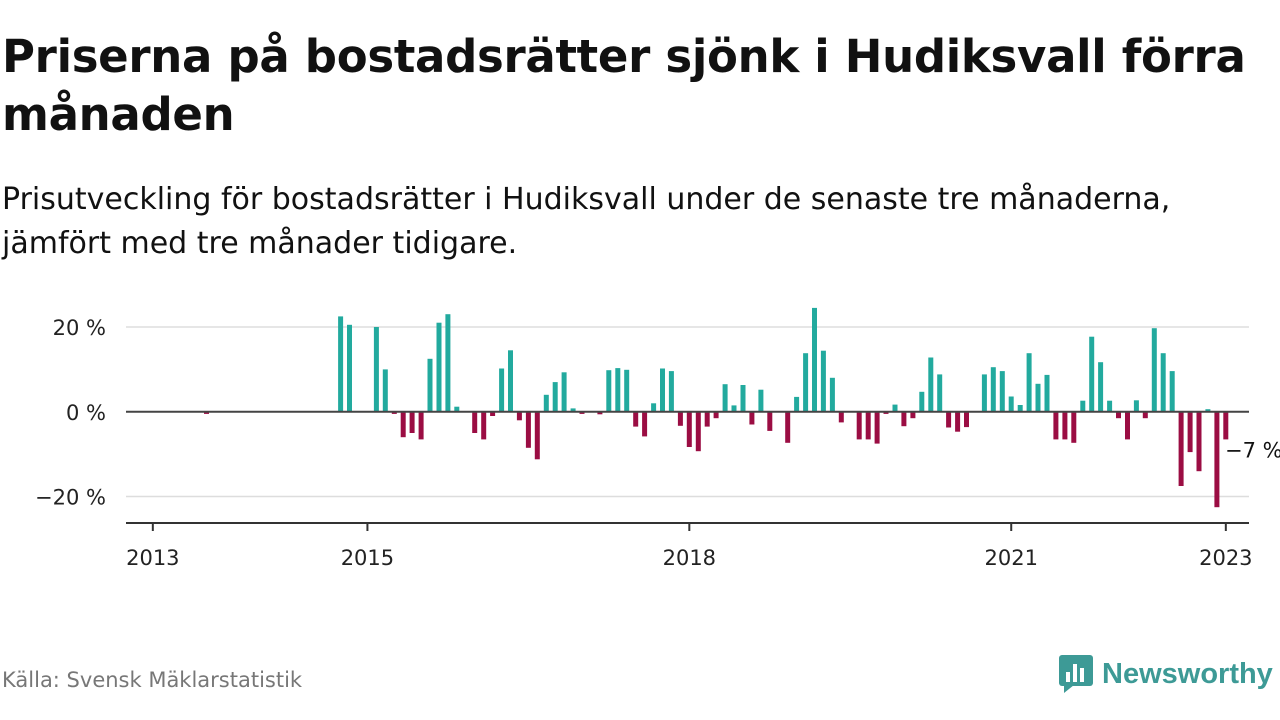 Image resolution: width=1280 pixels, height=720 pixels. Describe the element at coordinates (79, 328) in the screenshot. I see `y-tick-label: 20 %` at that location.